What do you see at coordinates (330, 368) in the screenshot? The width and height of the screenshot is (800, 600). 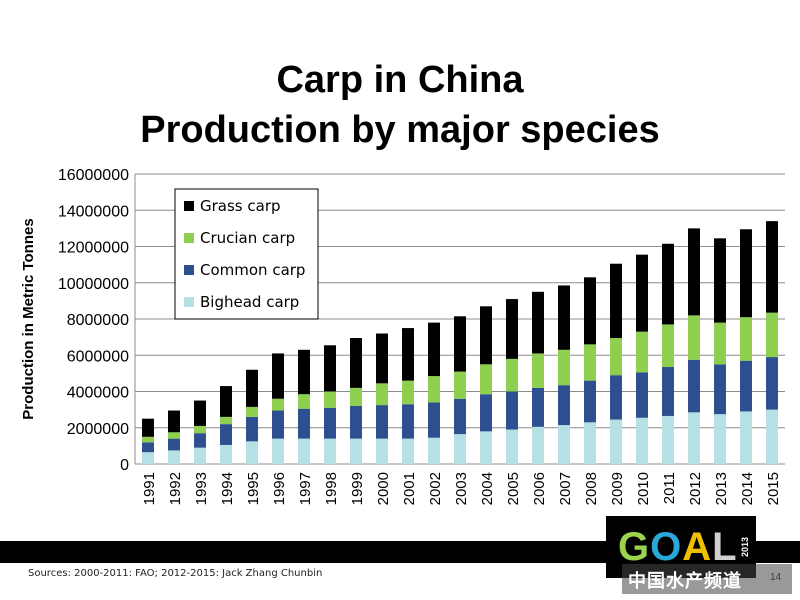 I see `bar-grass-carp-1998` at bounding box center [330, 368].